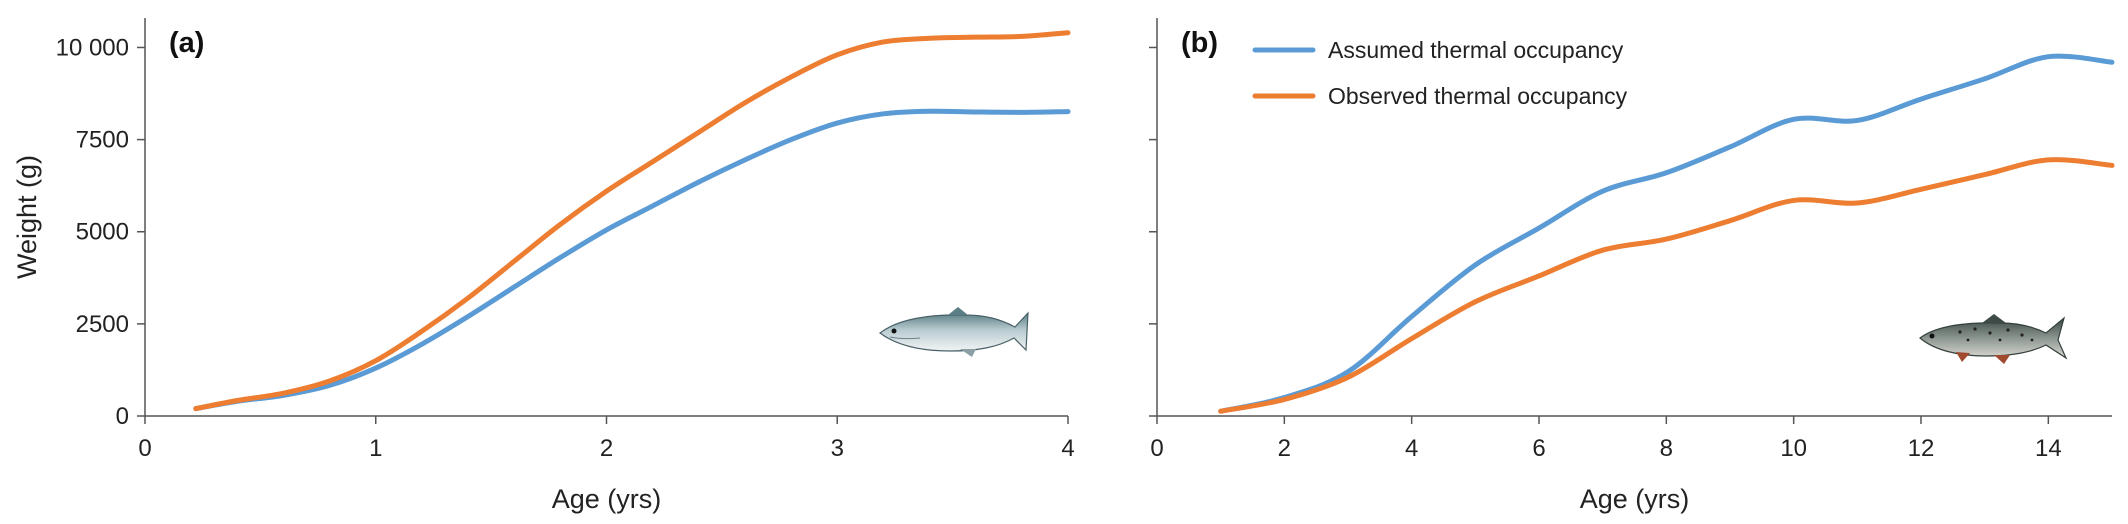 Image resolution: width=2128 pixels, height=524 pixels. Describe the element at coordinates (1793, 448) in the screenshot. I see `x-tick-label: 10` at that location.